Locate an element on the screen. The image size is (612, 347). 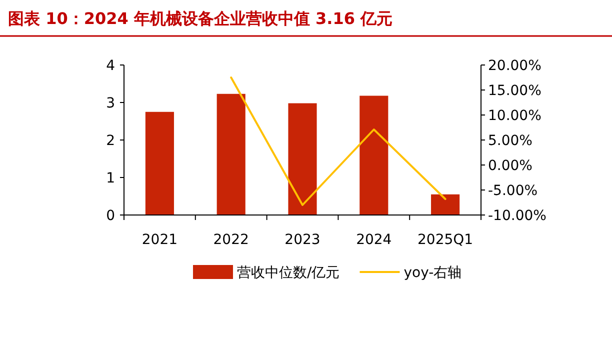
y-tick-label: 1 is located at coordinates (110, 178).